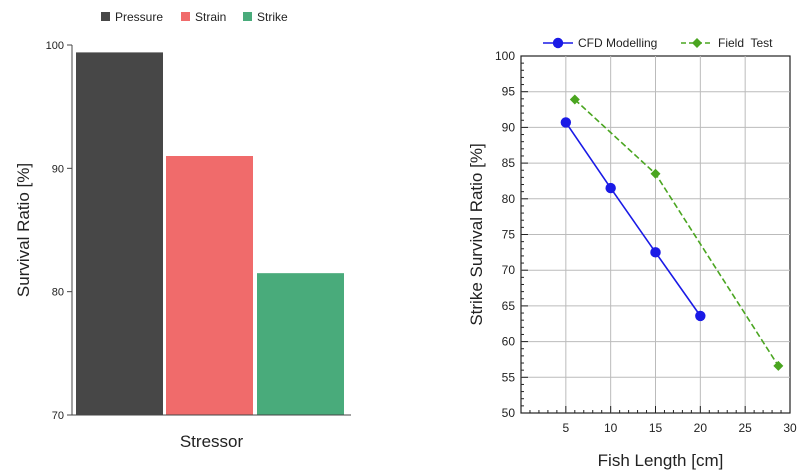 This screenshot has height=476, width=799. I want to click on y-tick-label: 55, so click(509, 377).